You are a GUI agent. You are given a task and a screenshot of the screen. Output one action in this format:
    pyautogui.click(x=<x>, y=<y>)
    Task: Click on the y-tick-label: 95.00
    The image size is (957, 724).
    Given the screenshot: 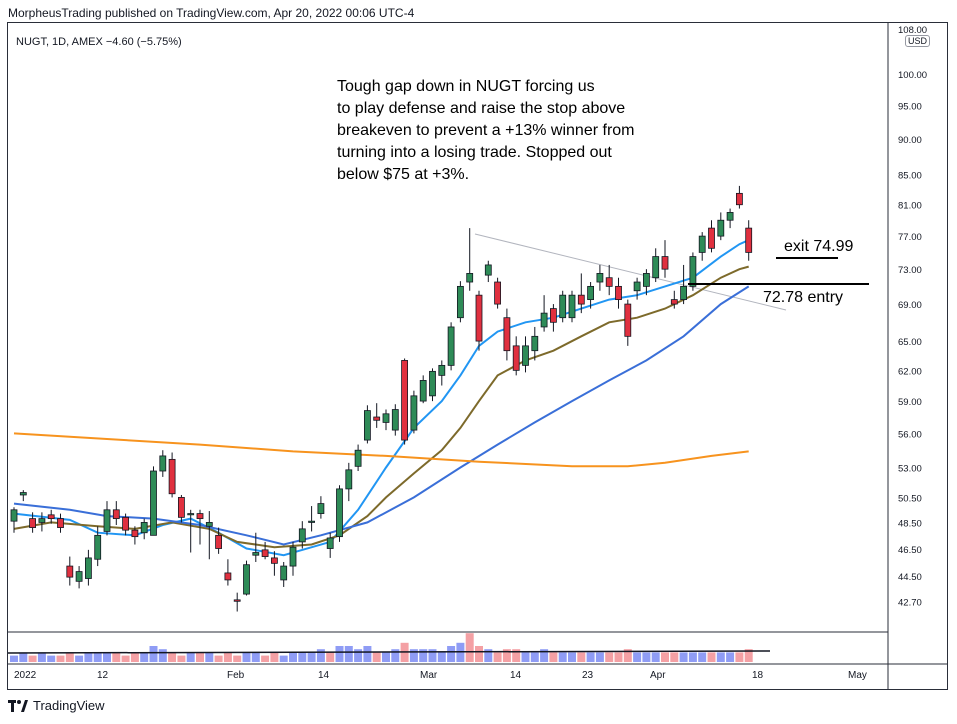 What is the action you would take?
    pyautogui.click(x=910, y=107)
    